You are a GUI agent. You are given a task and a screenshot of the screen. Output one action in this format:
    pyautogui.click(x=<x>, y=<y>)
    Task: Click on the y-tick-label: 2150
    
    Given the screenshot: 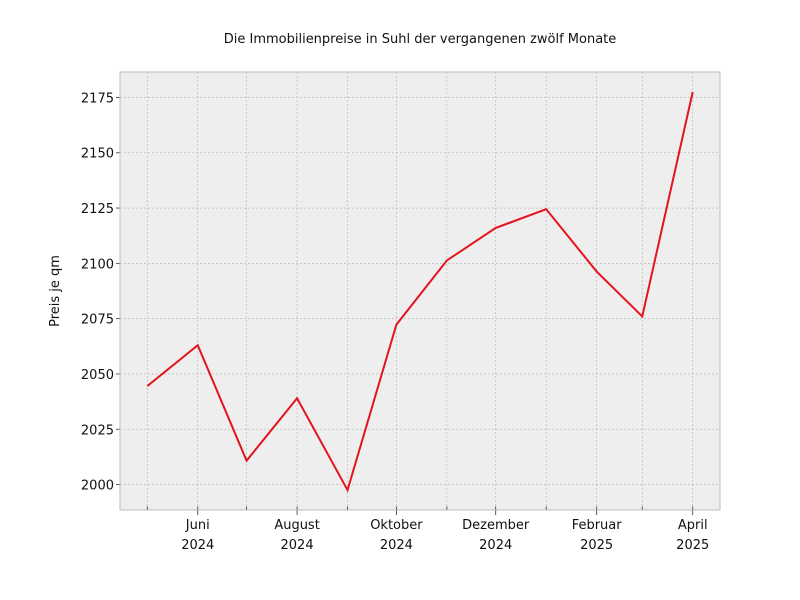 What is the action you would take?
    pyautogui.click(x=97, y=154)
    